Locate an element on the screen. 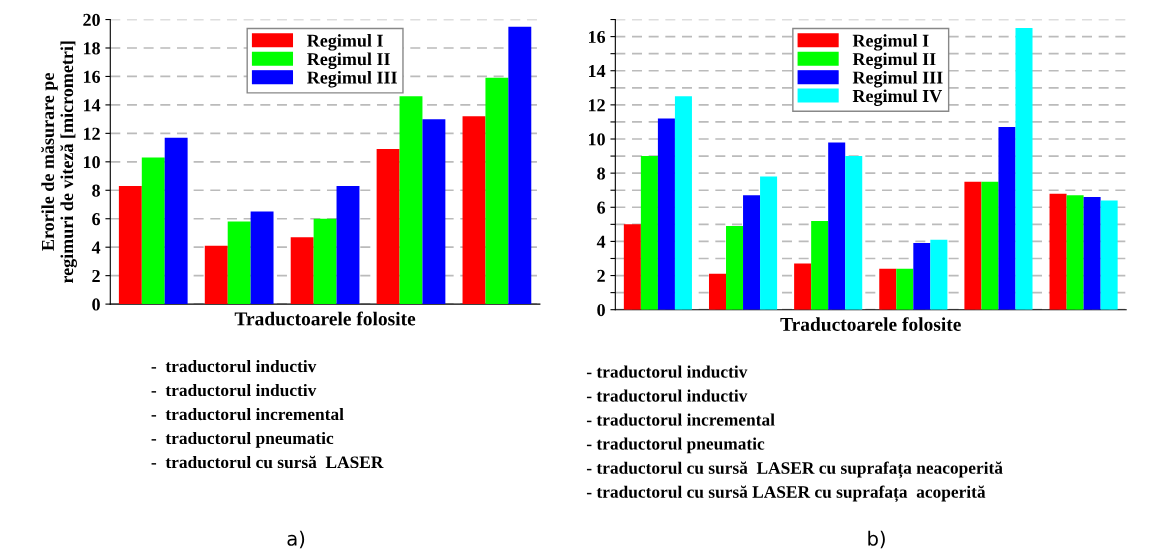 The height and width of the screenshot is (558, 1161). y-axis-title: Erorile de măsurare pe regimuri de viteză [micrometri] is located at coordinates (59, 162).